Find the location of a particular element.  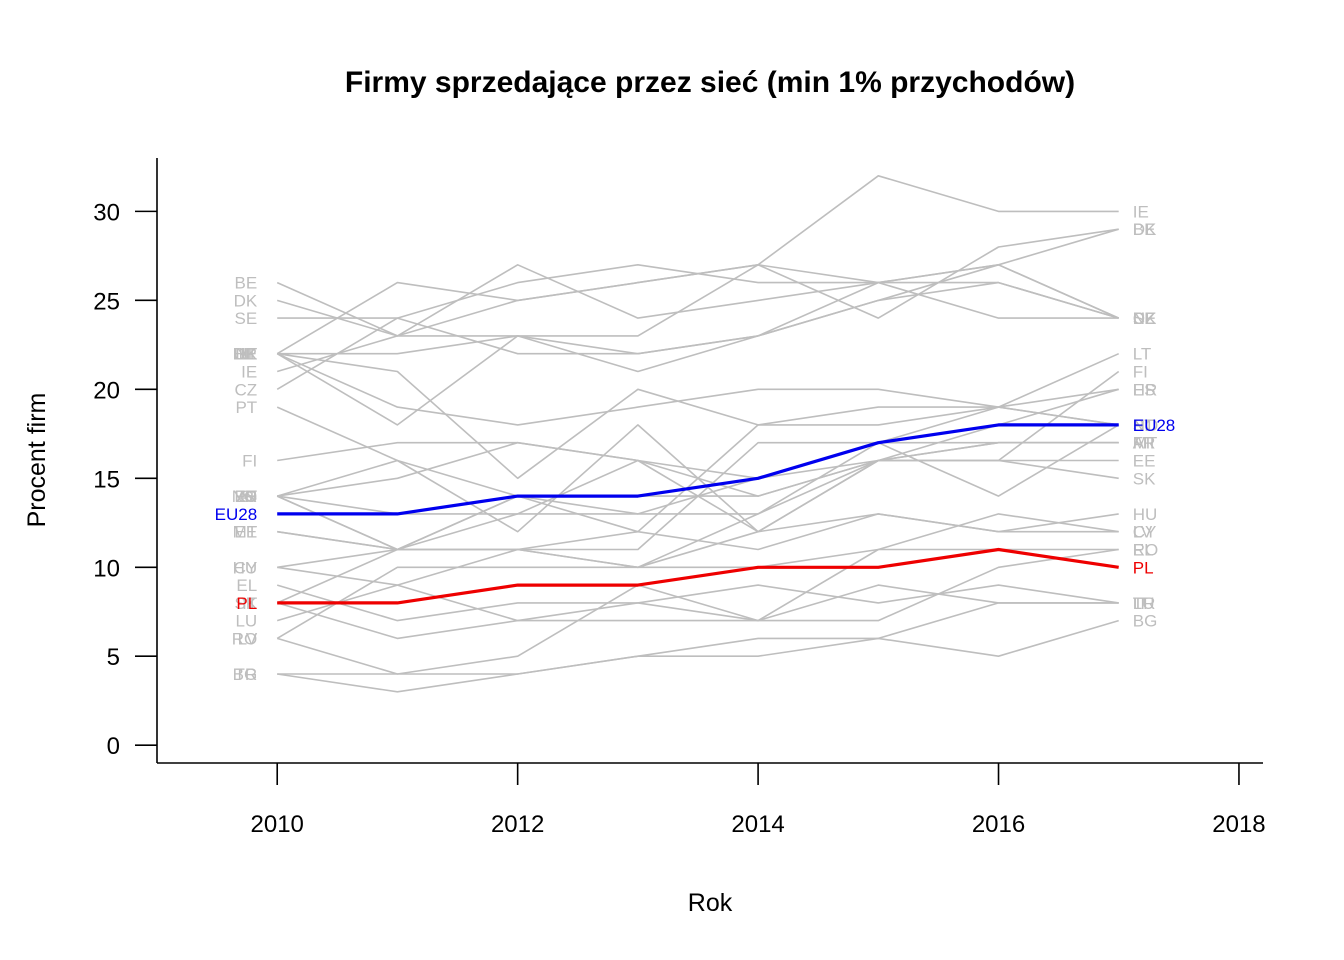

series-line-pl is located at coordinates (698, 576).